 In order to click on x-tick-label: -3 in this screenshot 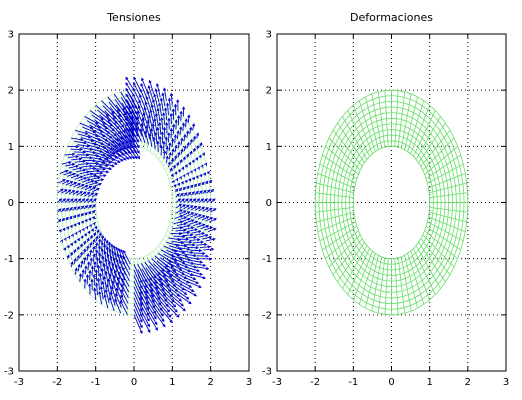, I will do `click(277, 382)`.